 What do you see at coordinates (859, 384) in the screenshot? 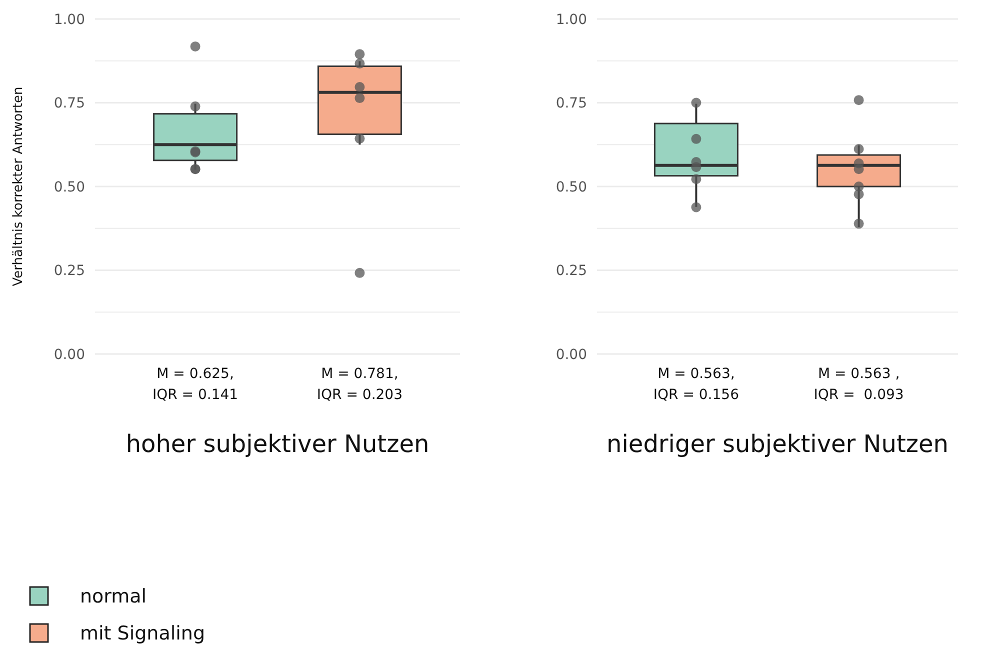
I see `x-tick-label: M = 0.563 , IQR = 0.093` at bounding box center [859, 384].